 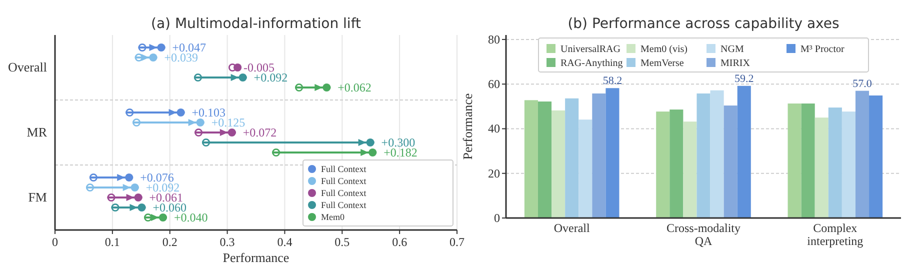 What do you see at coordinates (591, 63) in the screenshot?
I see `legend-label: RAG-Anything` at bounding box center [591, 63].